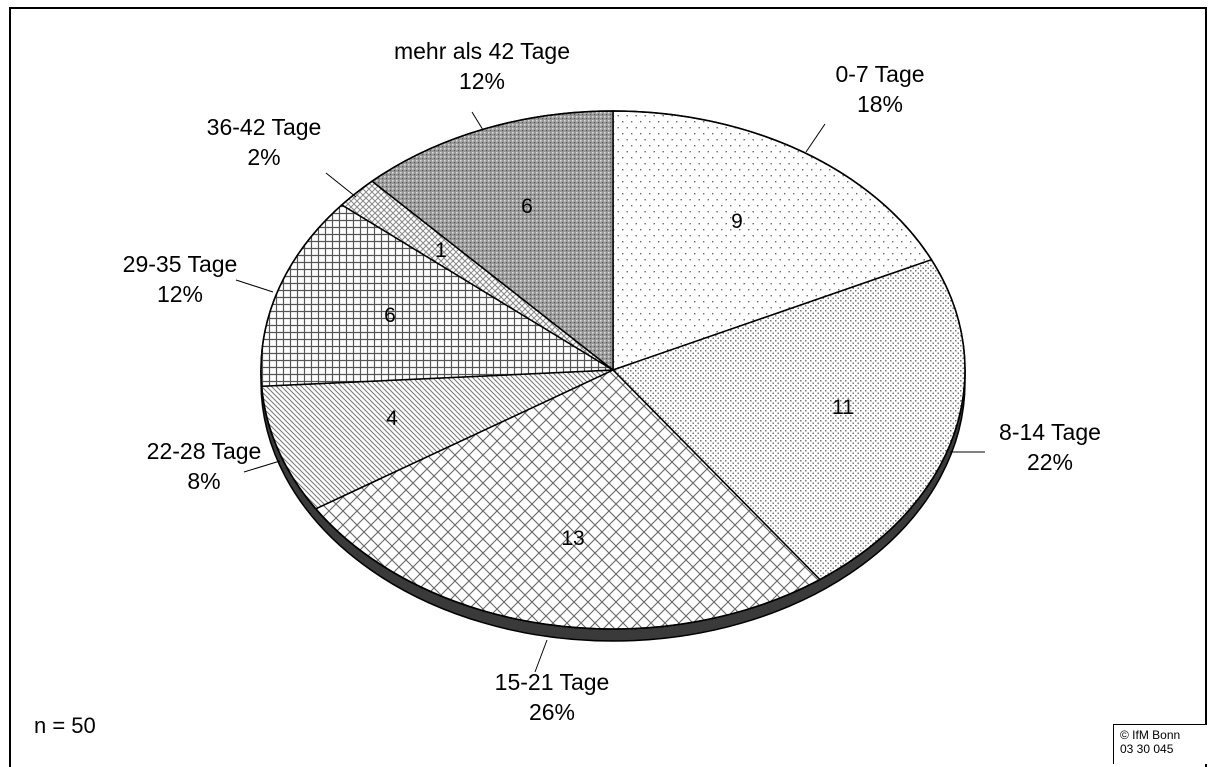 This screenshot has width=1213, height=767. I want to click on slice-value-label: 13, so click(572, 538).